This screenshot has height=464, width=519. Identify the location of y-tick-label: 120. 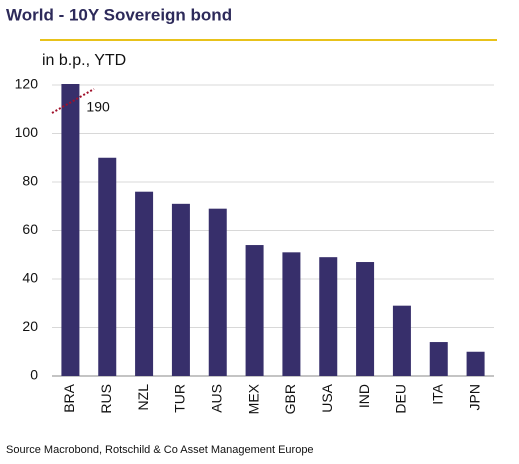
(27, 84).